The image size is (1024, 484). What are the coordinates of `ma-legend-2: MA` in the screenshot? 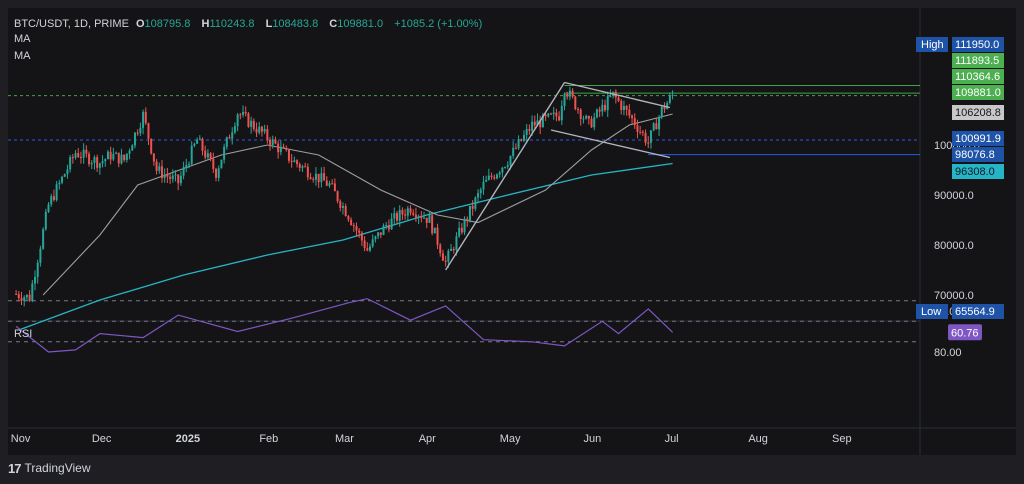 It's located at (22, 56).